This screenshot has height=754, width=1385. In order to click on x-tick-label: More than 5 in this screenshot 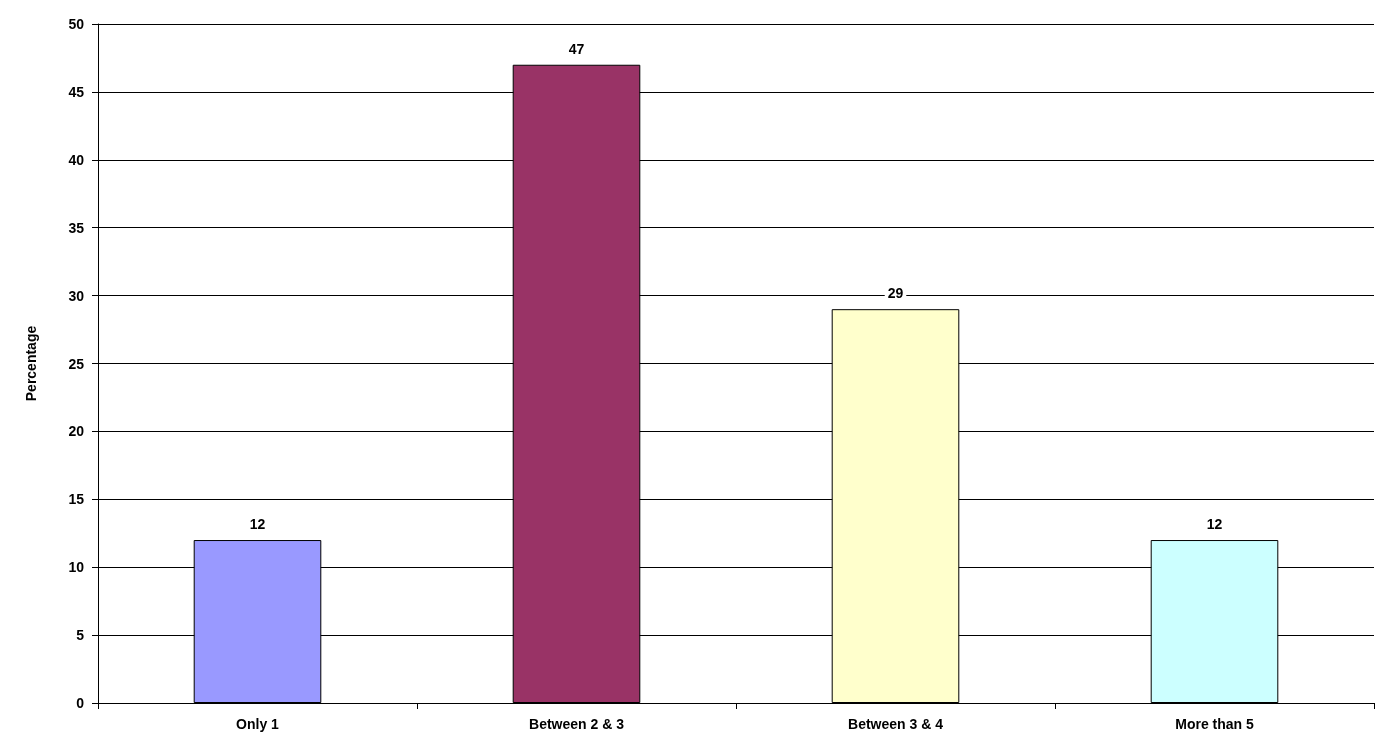, I will do `click(1214, 724)`.